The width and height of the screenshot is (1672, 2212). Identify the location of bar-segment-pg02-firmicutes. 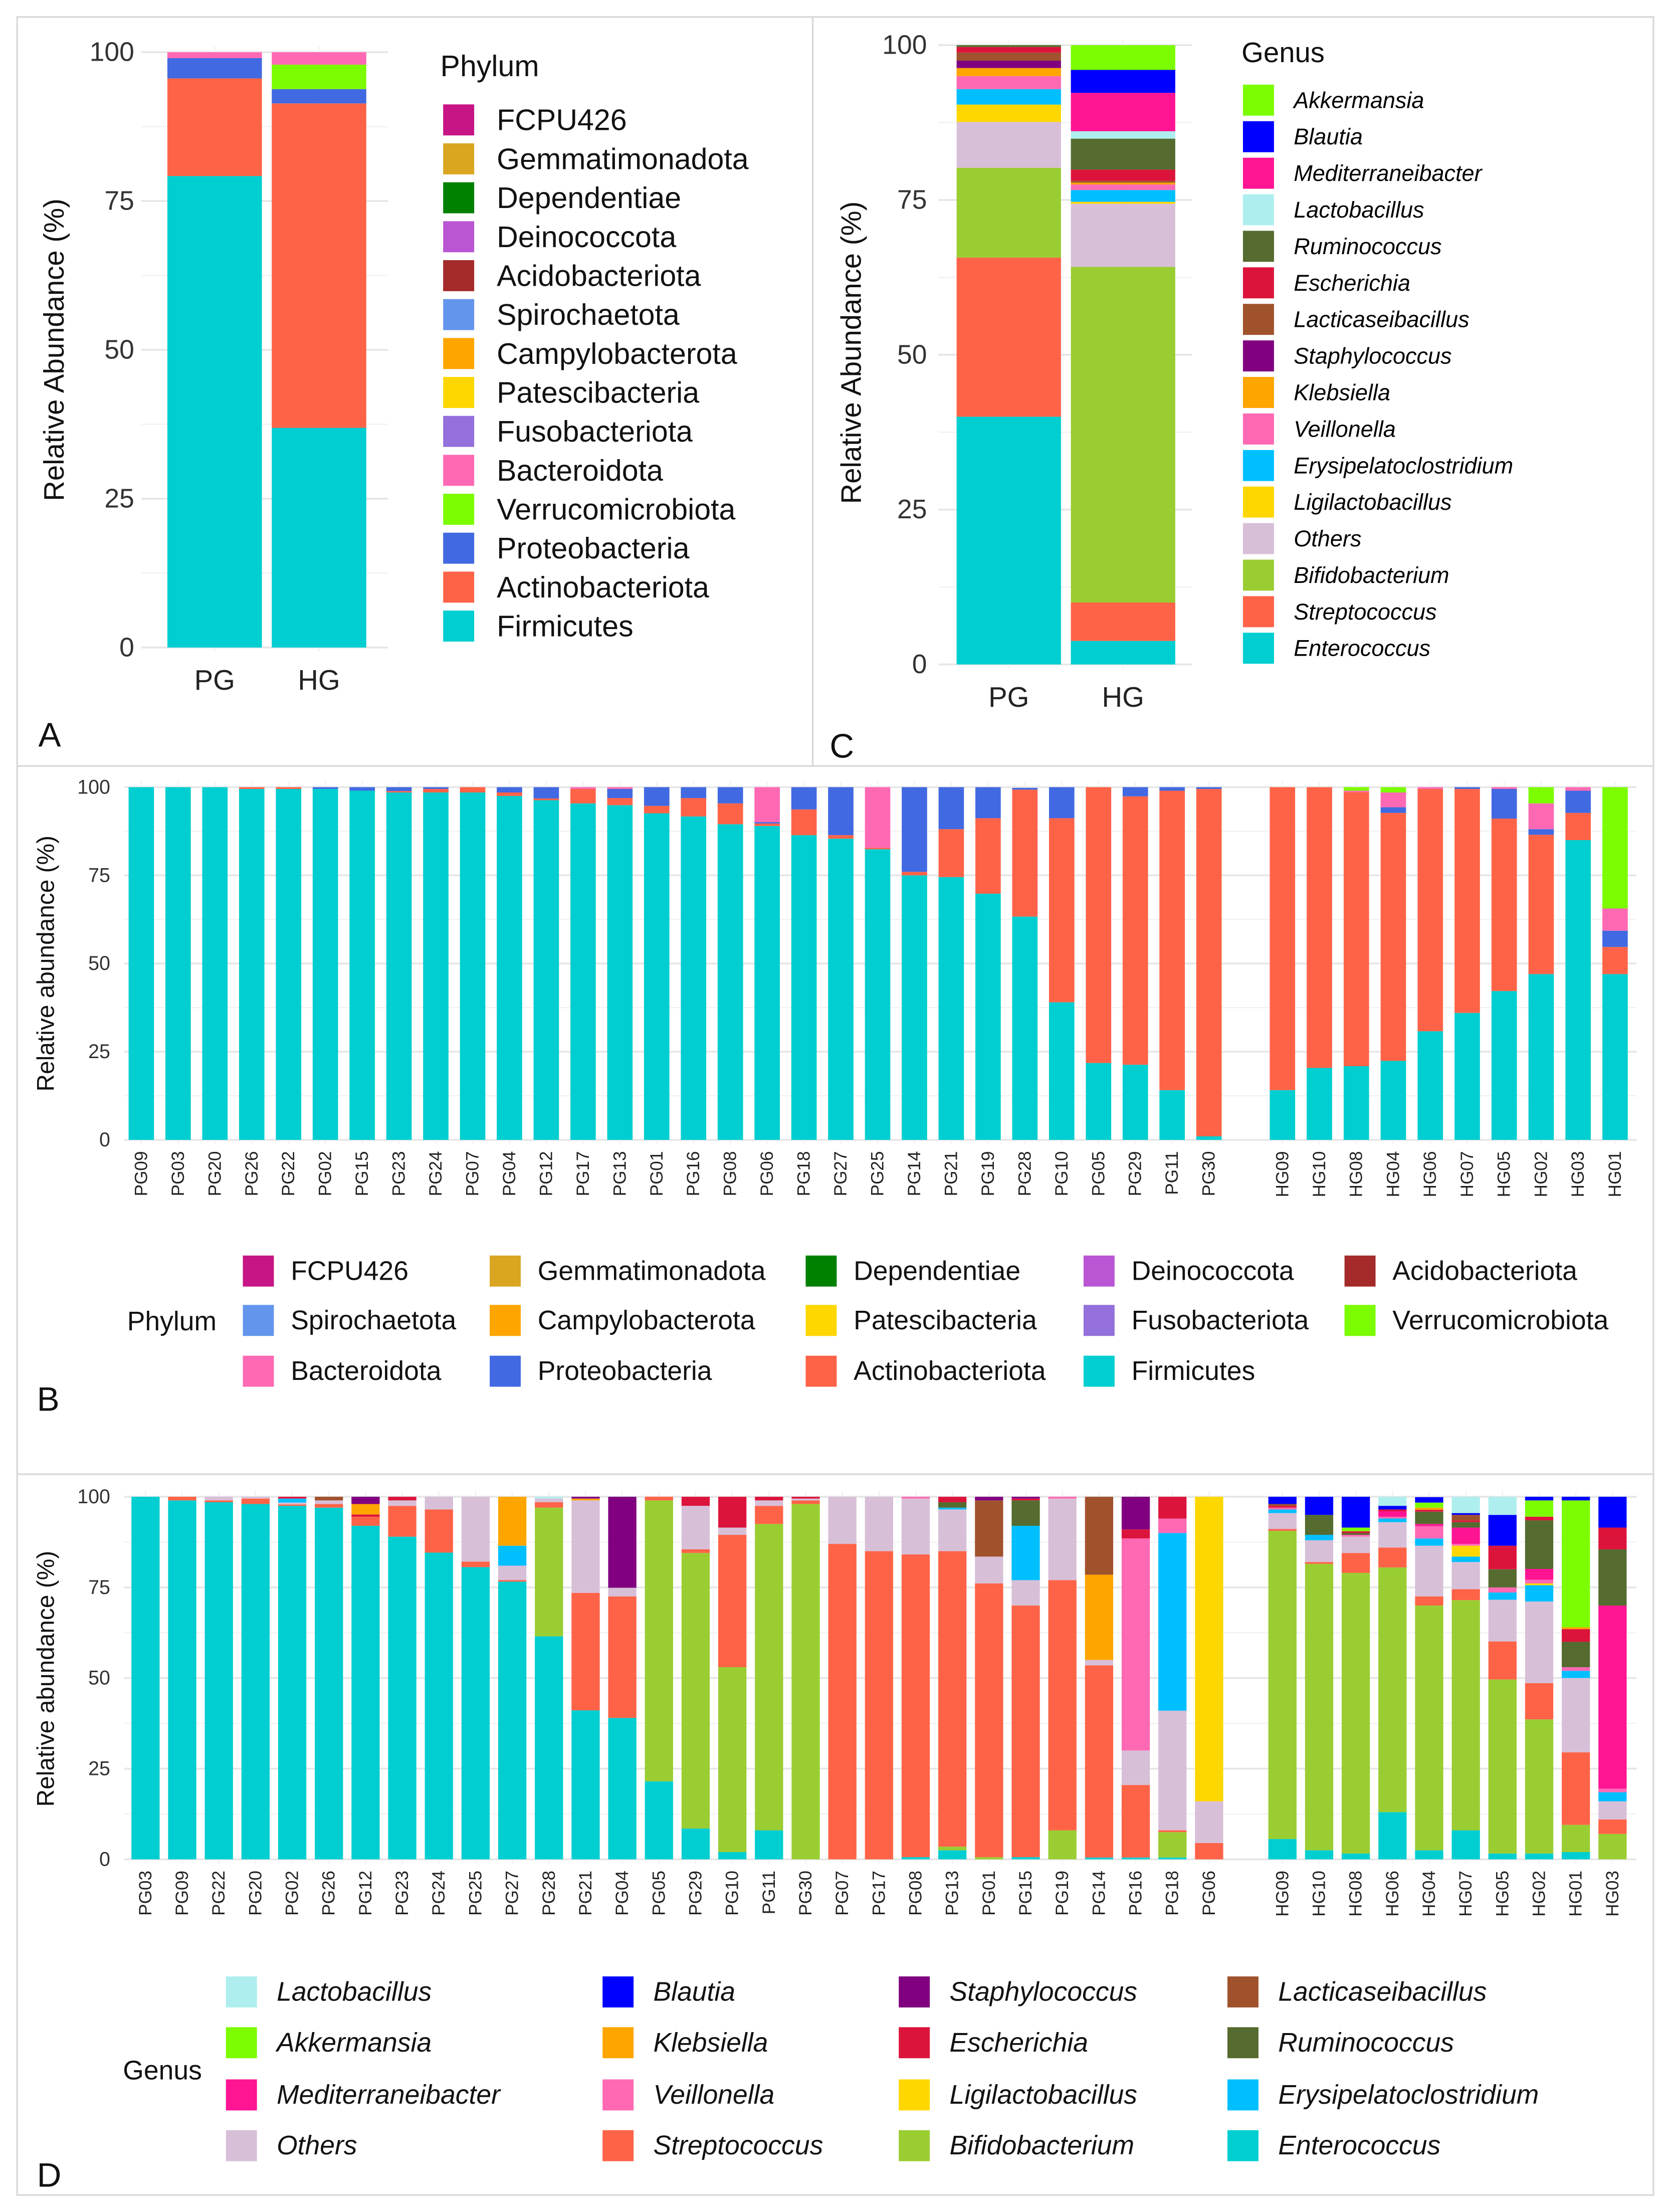
(325, 964).